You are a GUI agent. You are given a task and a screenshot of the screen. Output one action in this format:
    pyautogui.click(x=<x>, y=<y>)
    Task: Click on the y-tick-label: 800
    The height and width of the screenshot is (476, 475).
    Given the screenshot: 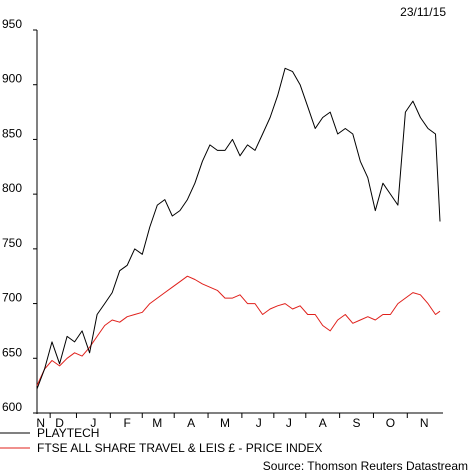 What is the action you would take?
    pyautogui.click(x=12, y=188)
    